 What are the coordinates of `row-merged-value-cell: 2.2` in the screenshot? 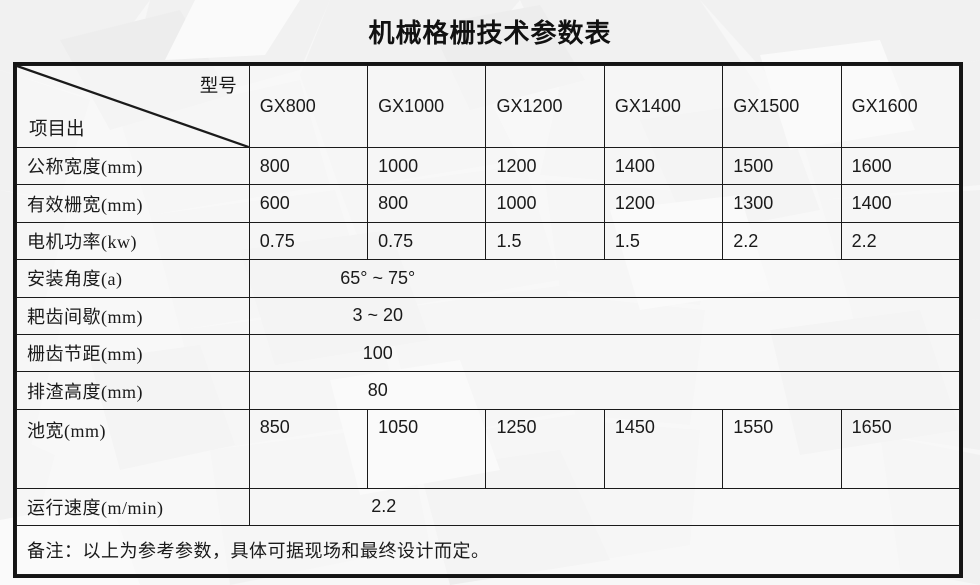 It's located at (604, 507).